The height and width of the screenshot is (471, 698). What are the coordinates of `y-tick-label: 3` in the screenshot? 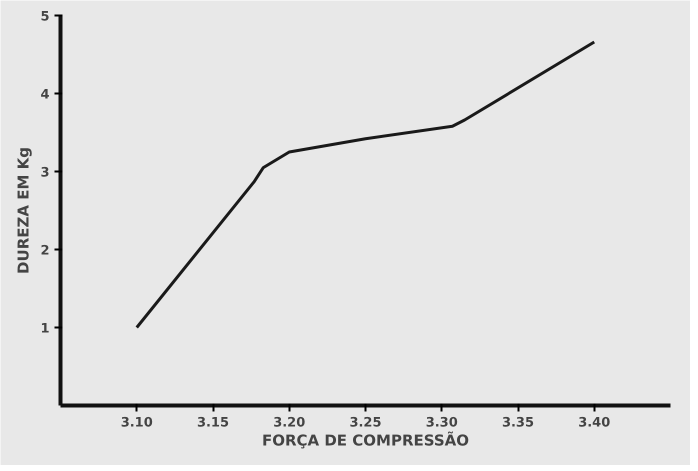 It's located at (45, 173).